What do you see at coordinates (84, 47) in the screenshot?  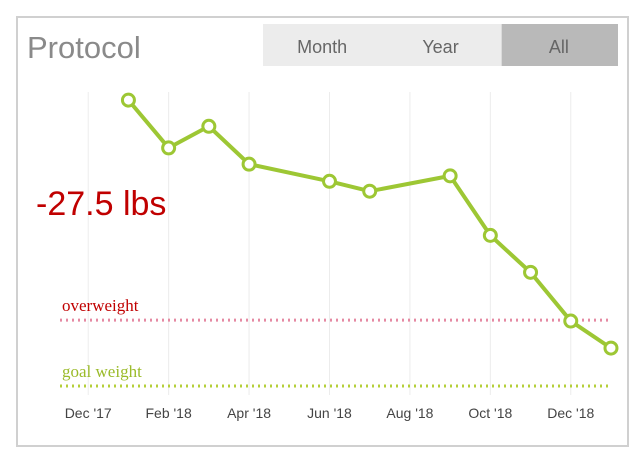 I see `widget-title: Protocol` at bounding box center [84, 47].